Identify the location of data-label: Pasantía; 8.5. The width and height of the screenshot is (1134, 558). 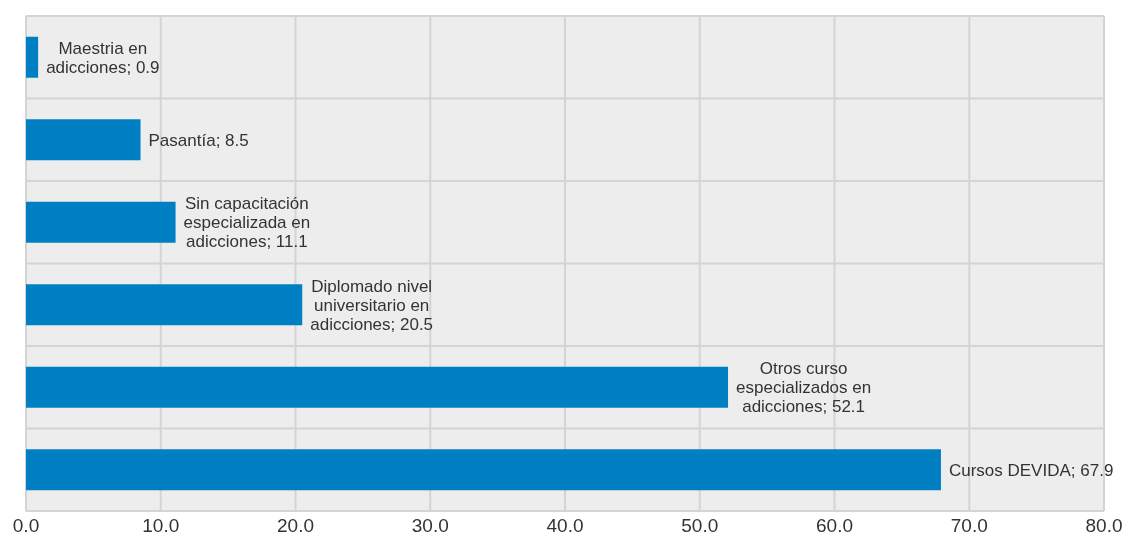
(198, 140).